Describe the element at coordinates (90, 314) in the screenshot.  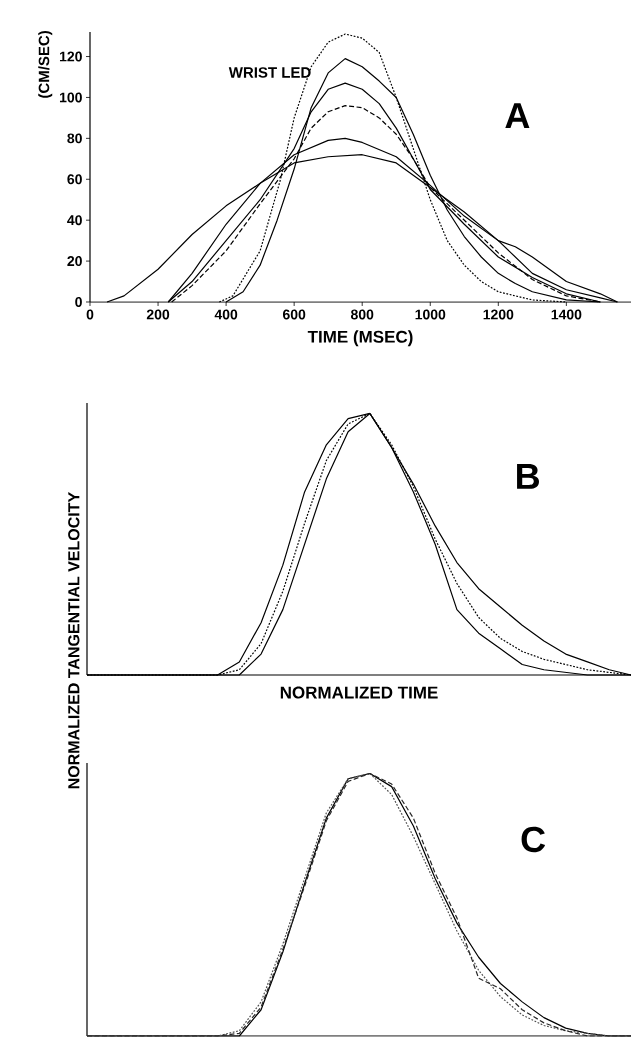
I see `x-tick-label: 0` at that location.